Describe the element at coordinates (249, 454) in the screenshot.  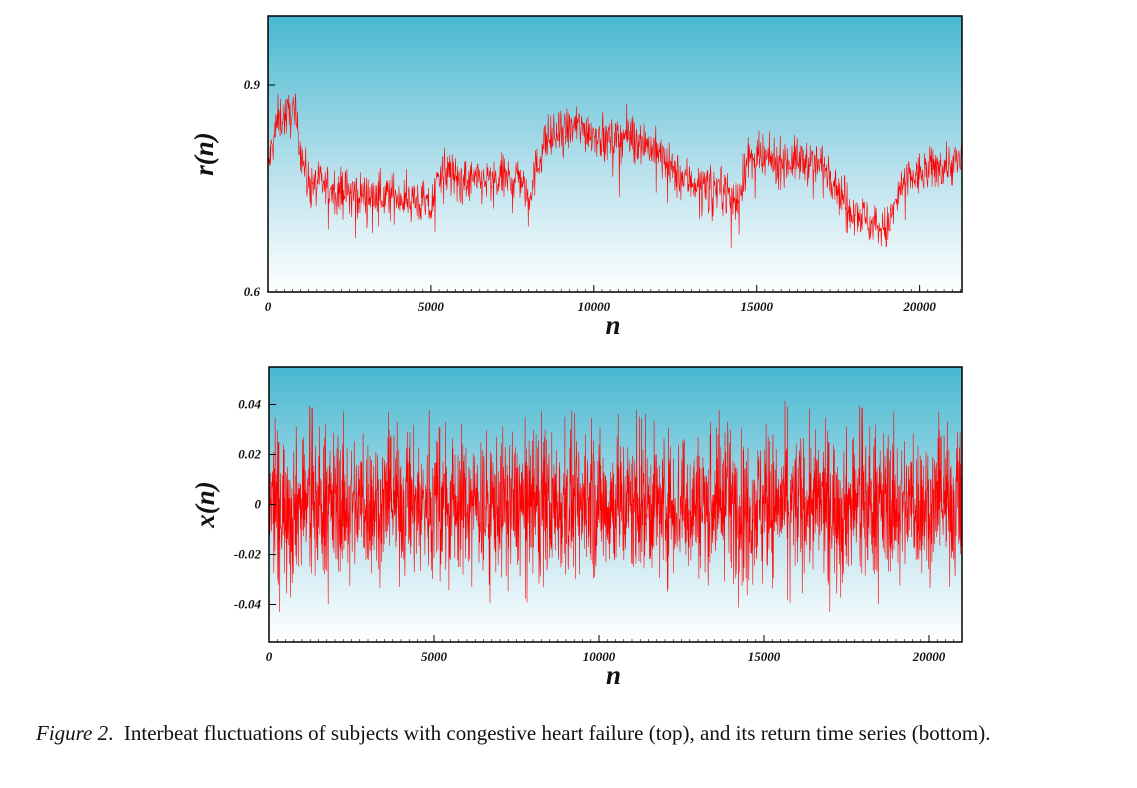
I see `y-tick-label: 0.02` at that location.